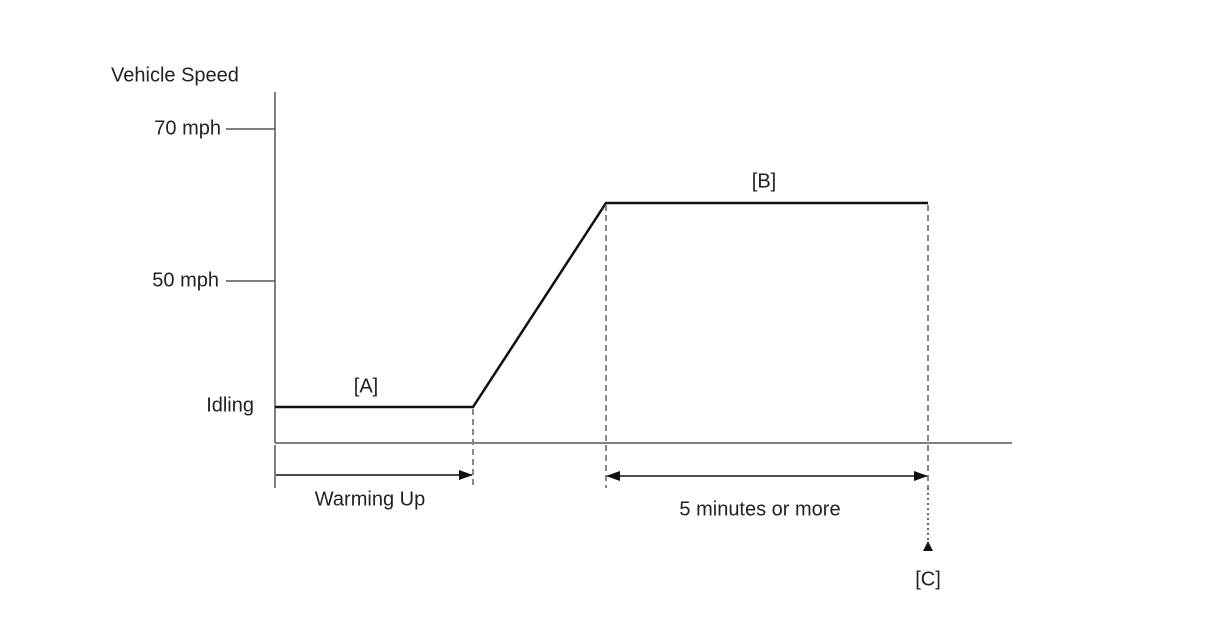  What do you see at coordinates (928, 579) in the screenshot?
I see `phase-label: [C]` at bounding box center [928, 579].